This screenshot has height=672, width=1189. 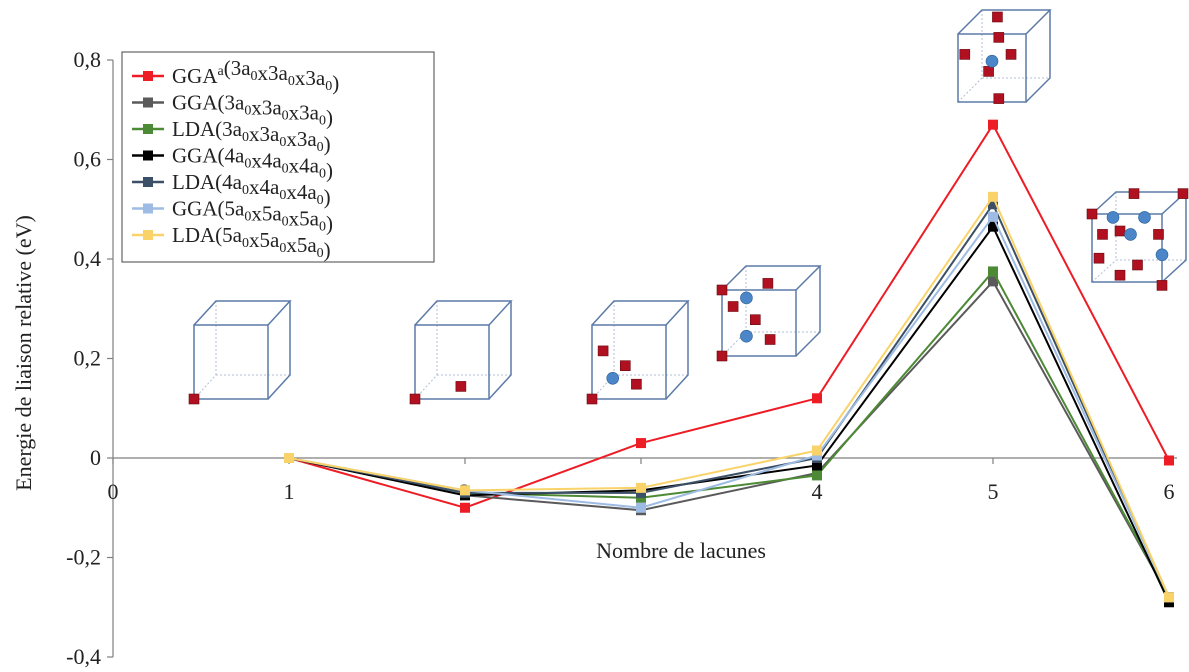 I want to click on y-tick-label: -0,4, so click(x=83, y=656).